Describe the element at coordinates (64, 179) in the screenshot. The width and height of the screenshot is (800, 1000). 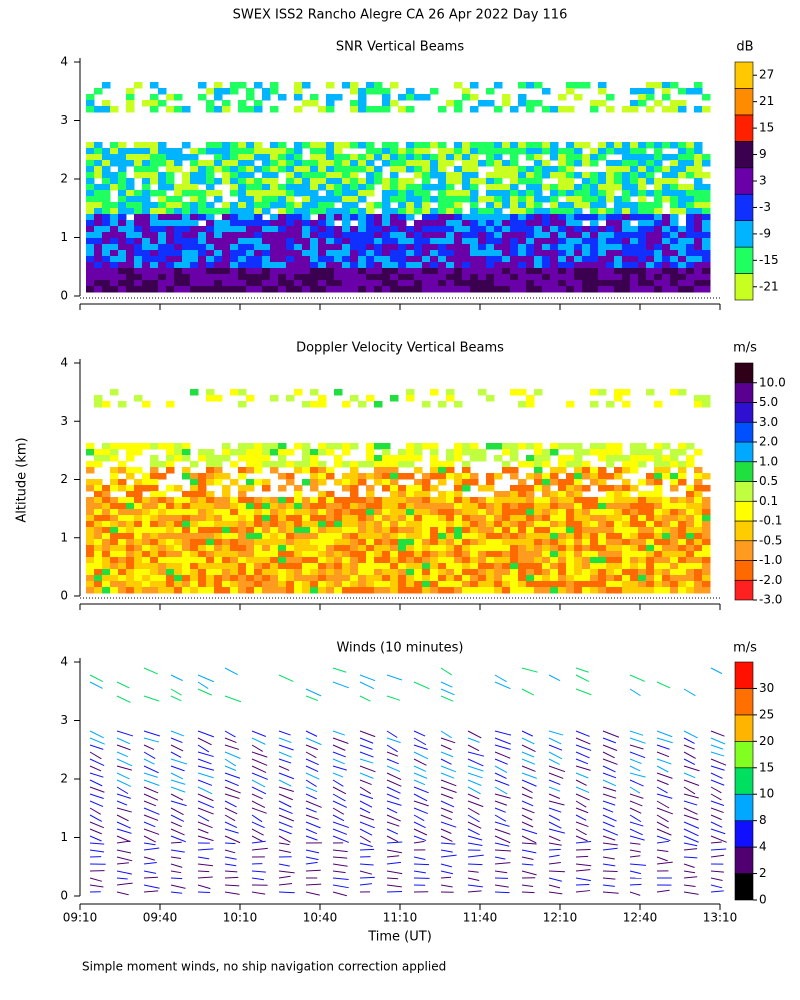
I see `y-tick-label: 2` at that location.